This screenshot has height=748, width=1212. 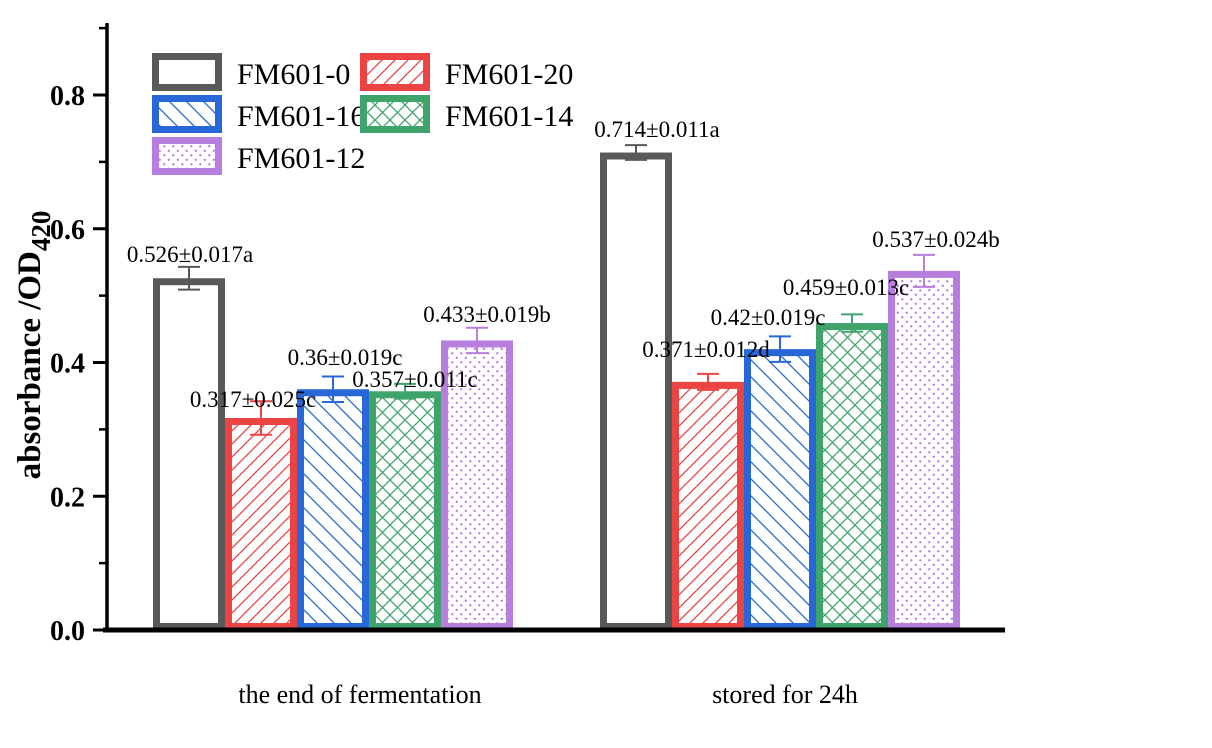 I want to click on bar-FM601-16-group2, so click(x=780, y=489).